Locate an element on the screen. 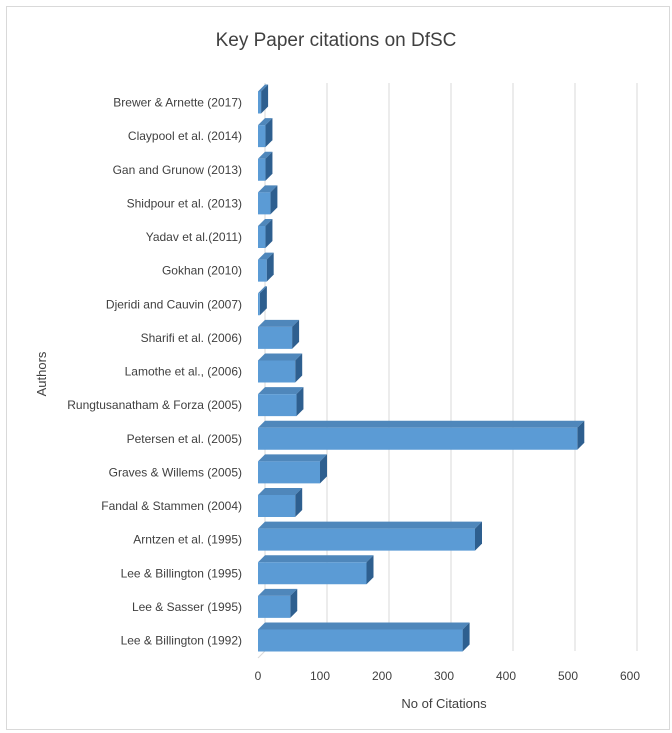 Image resolution: width=672 pixels, height=733 pixels. floor-edge-line is located at coordinates (261, 654).